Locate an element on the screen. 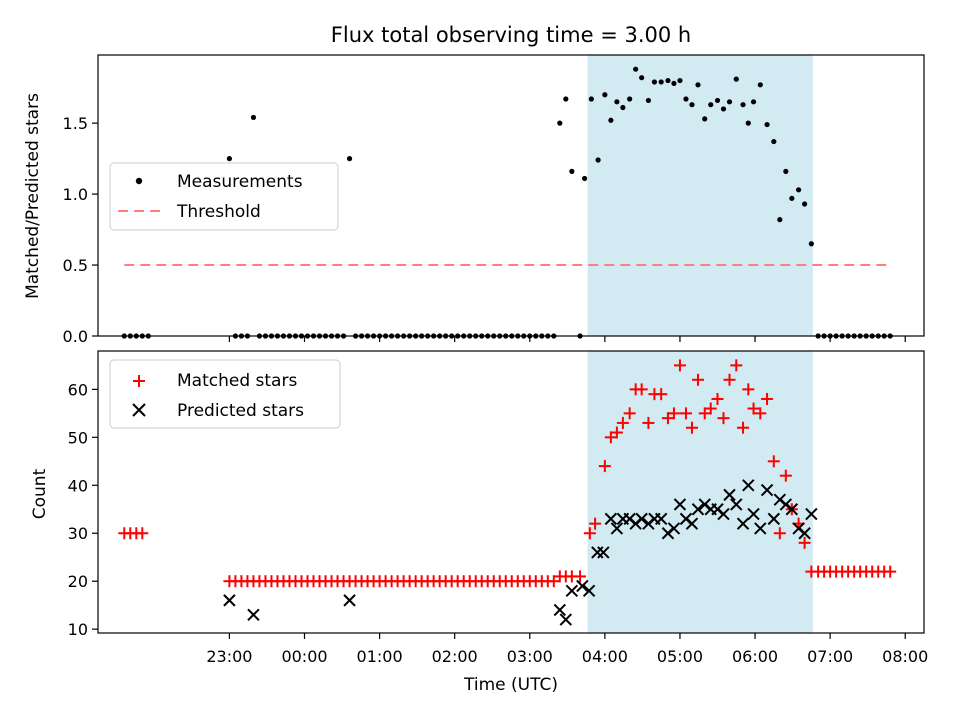 This screenshot has height=720, width=960. top-legend: Measurements Threshold is located at coordinates (224, 196).